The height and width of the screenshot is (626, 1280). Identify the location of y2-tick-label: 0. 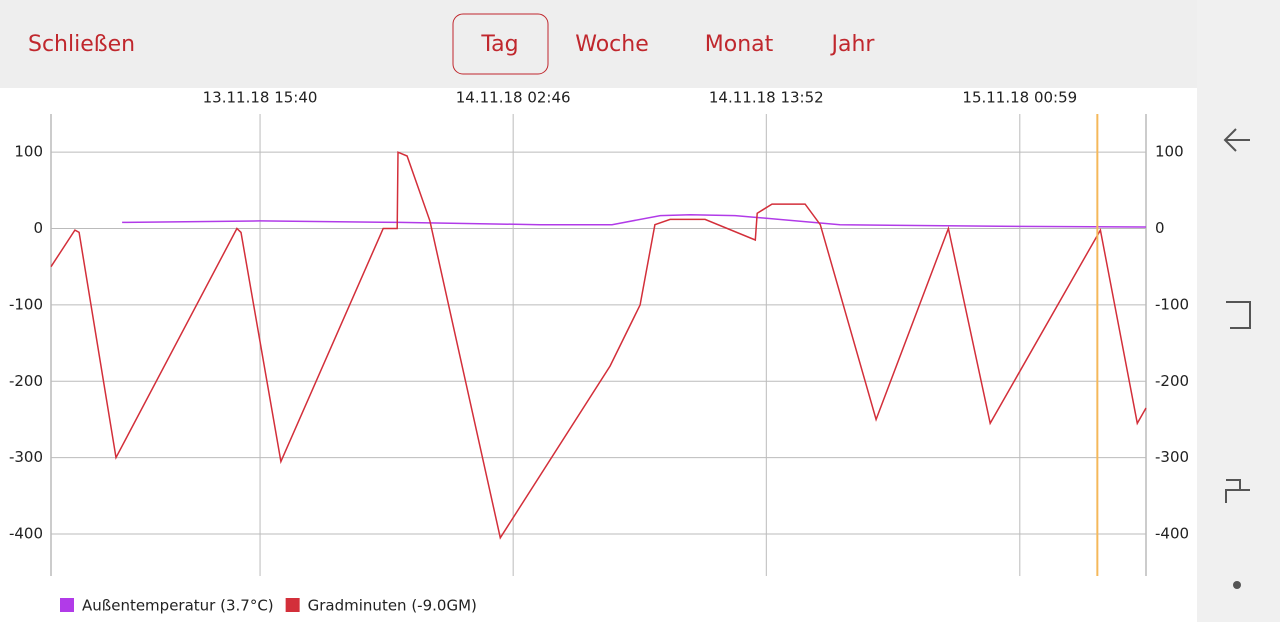
(1160, 228).